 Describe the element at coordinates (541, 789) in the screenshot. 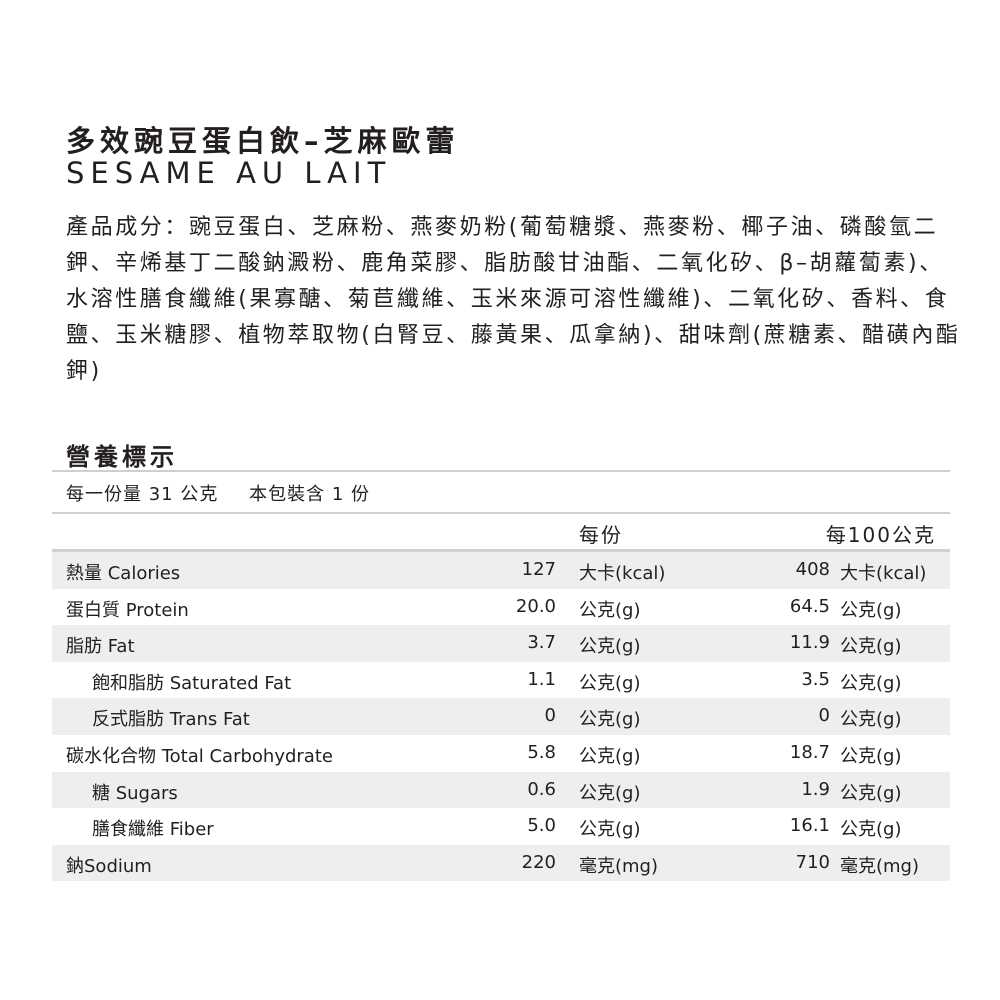

I see `per-serving-value: 0.6` at that location.